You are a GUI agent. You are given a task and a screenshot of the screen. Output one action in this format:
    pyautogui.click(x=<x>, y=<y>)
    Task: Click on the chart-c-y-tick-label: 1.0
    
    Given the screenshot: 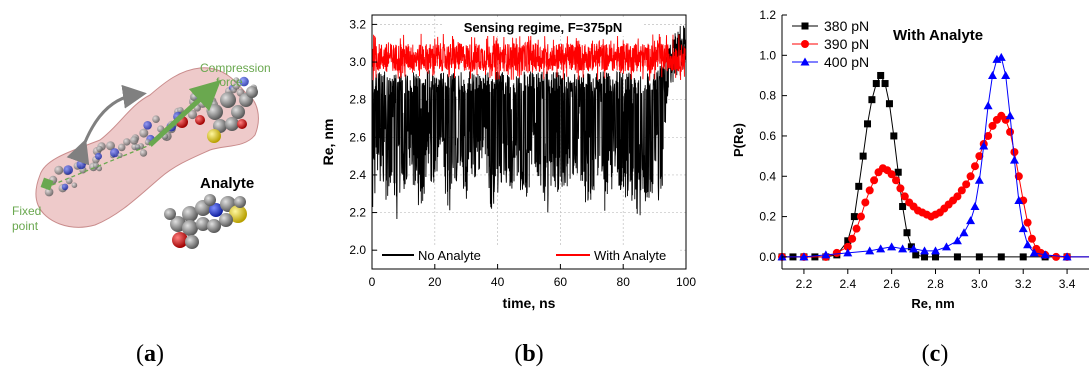 What is the action you would take?
    pyautogui.click(x=767, y=55)
    